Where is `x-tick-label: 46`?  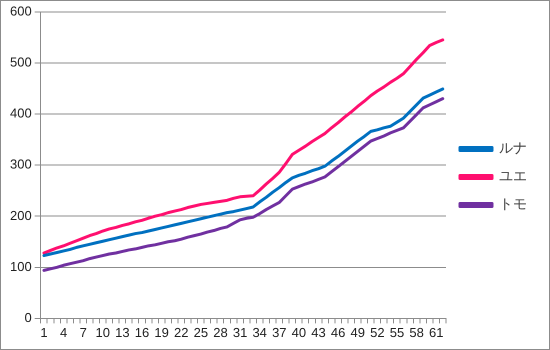
x-tick-label: 46 is located at coordinates (338, 332).